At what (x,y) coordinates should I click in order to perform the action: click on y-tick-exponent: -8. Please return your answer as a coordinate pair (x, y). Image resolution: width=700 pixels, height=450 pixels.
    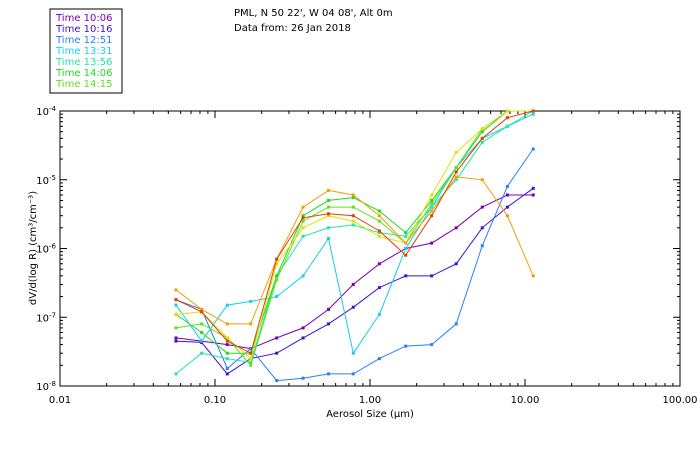
    Looking at the image, I should click on (52, 384).